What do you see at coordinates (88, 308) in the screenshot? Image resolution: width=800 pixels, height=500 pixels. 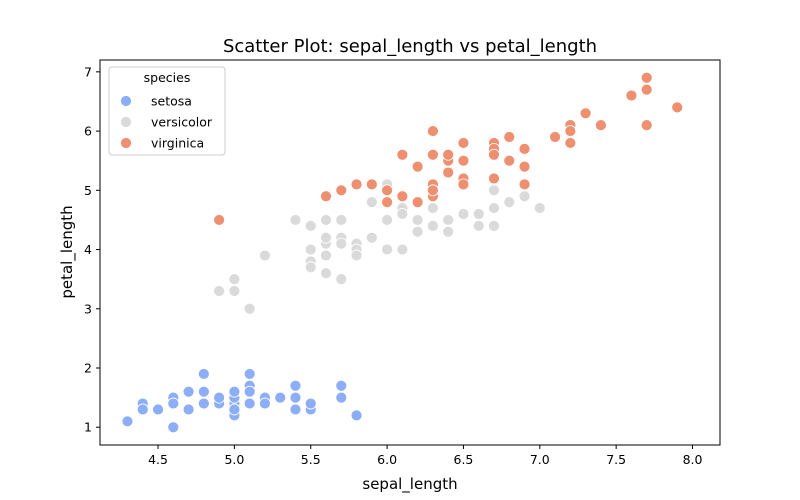 I see `y-tick-label-2: 3` at bounding box center [88, 308].